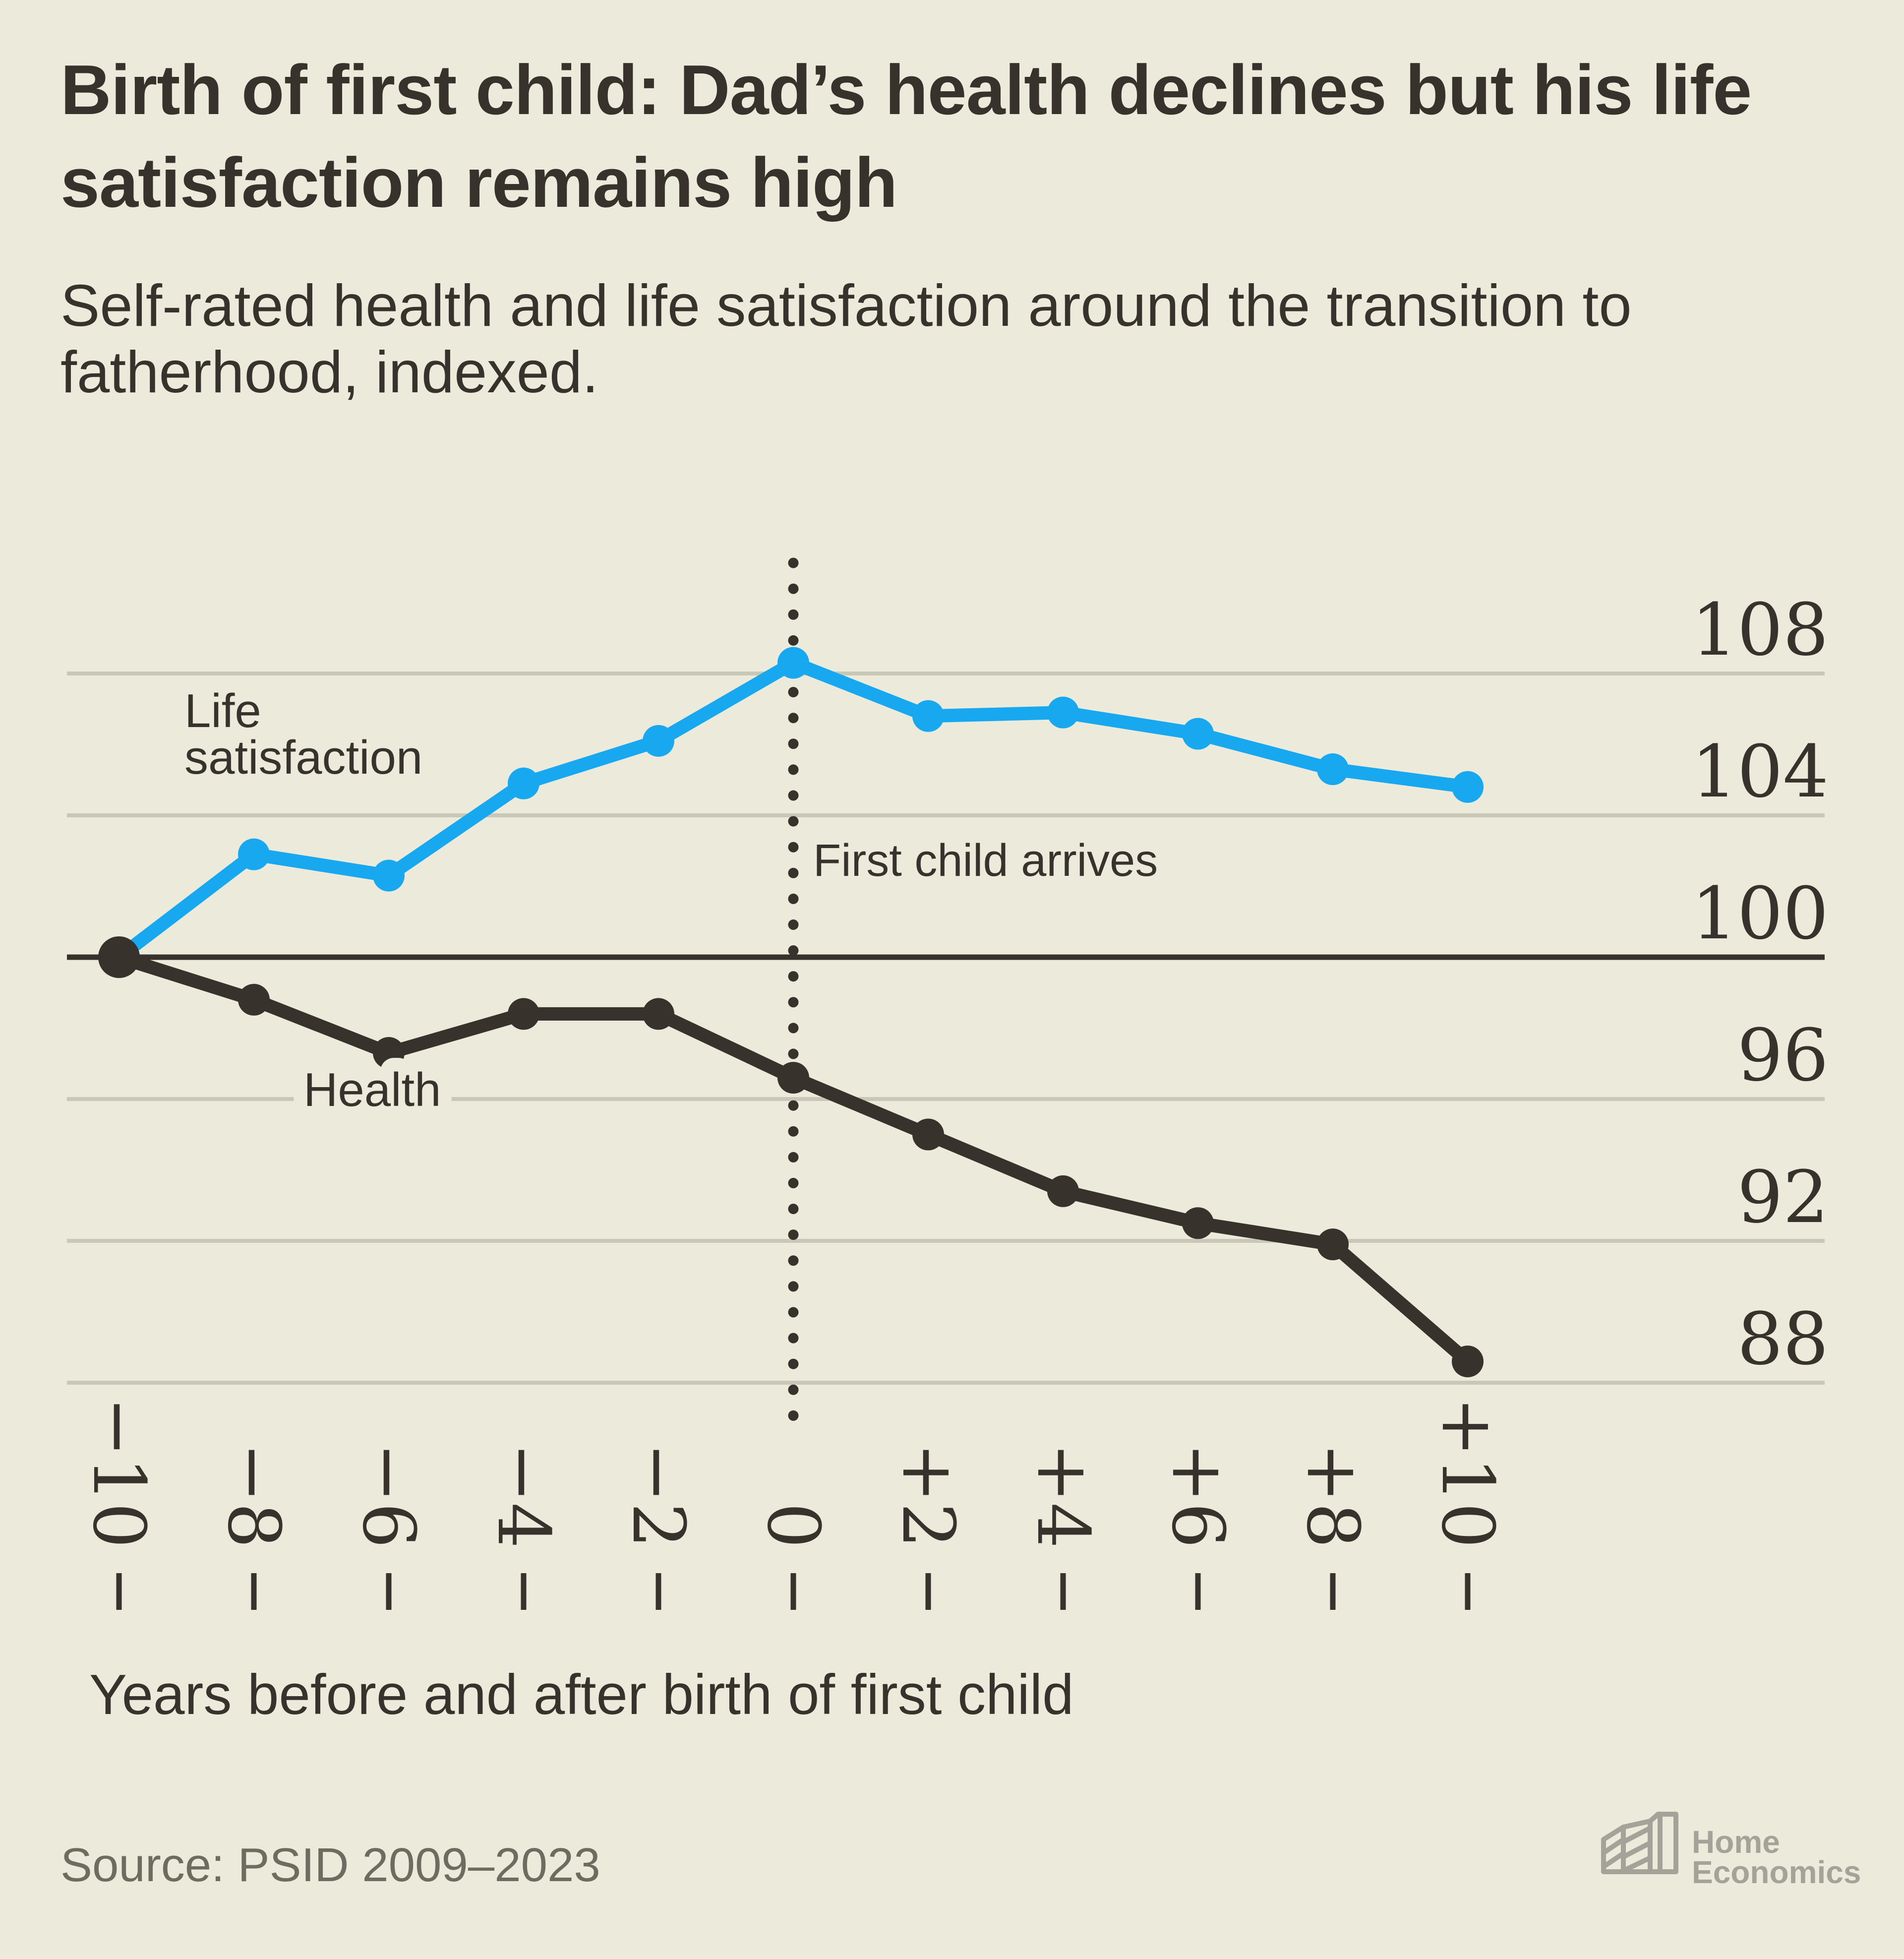 The width and height of the screenshot is (1904, 1959). I want to click on x-tick-label--8: −8, so click(254, 1495).